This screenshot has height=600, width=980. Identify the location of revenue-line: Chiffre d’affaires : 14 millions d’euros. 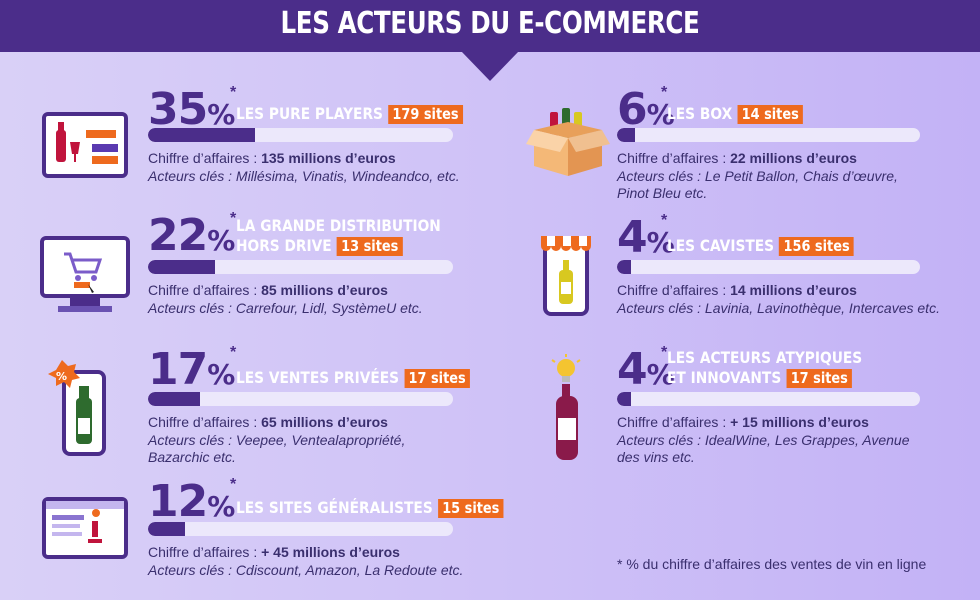
(737, 290).